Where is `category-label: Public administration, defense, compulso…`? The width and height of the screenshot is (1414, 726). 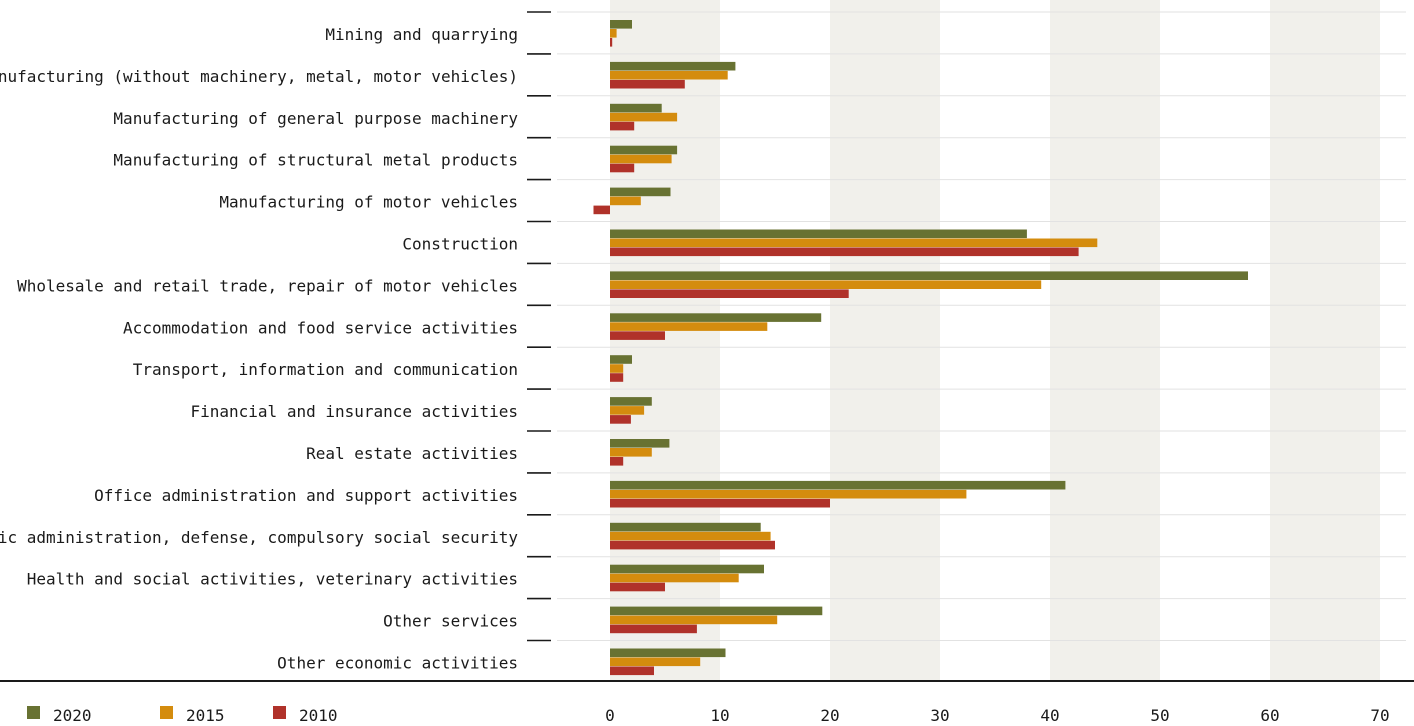 category-label: Public administration, defense, compulso… is located at coordinates (259, 537).